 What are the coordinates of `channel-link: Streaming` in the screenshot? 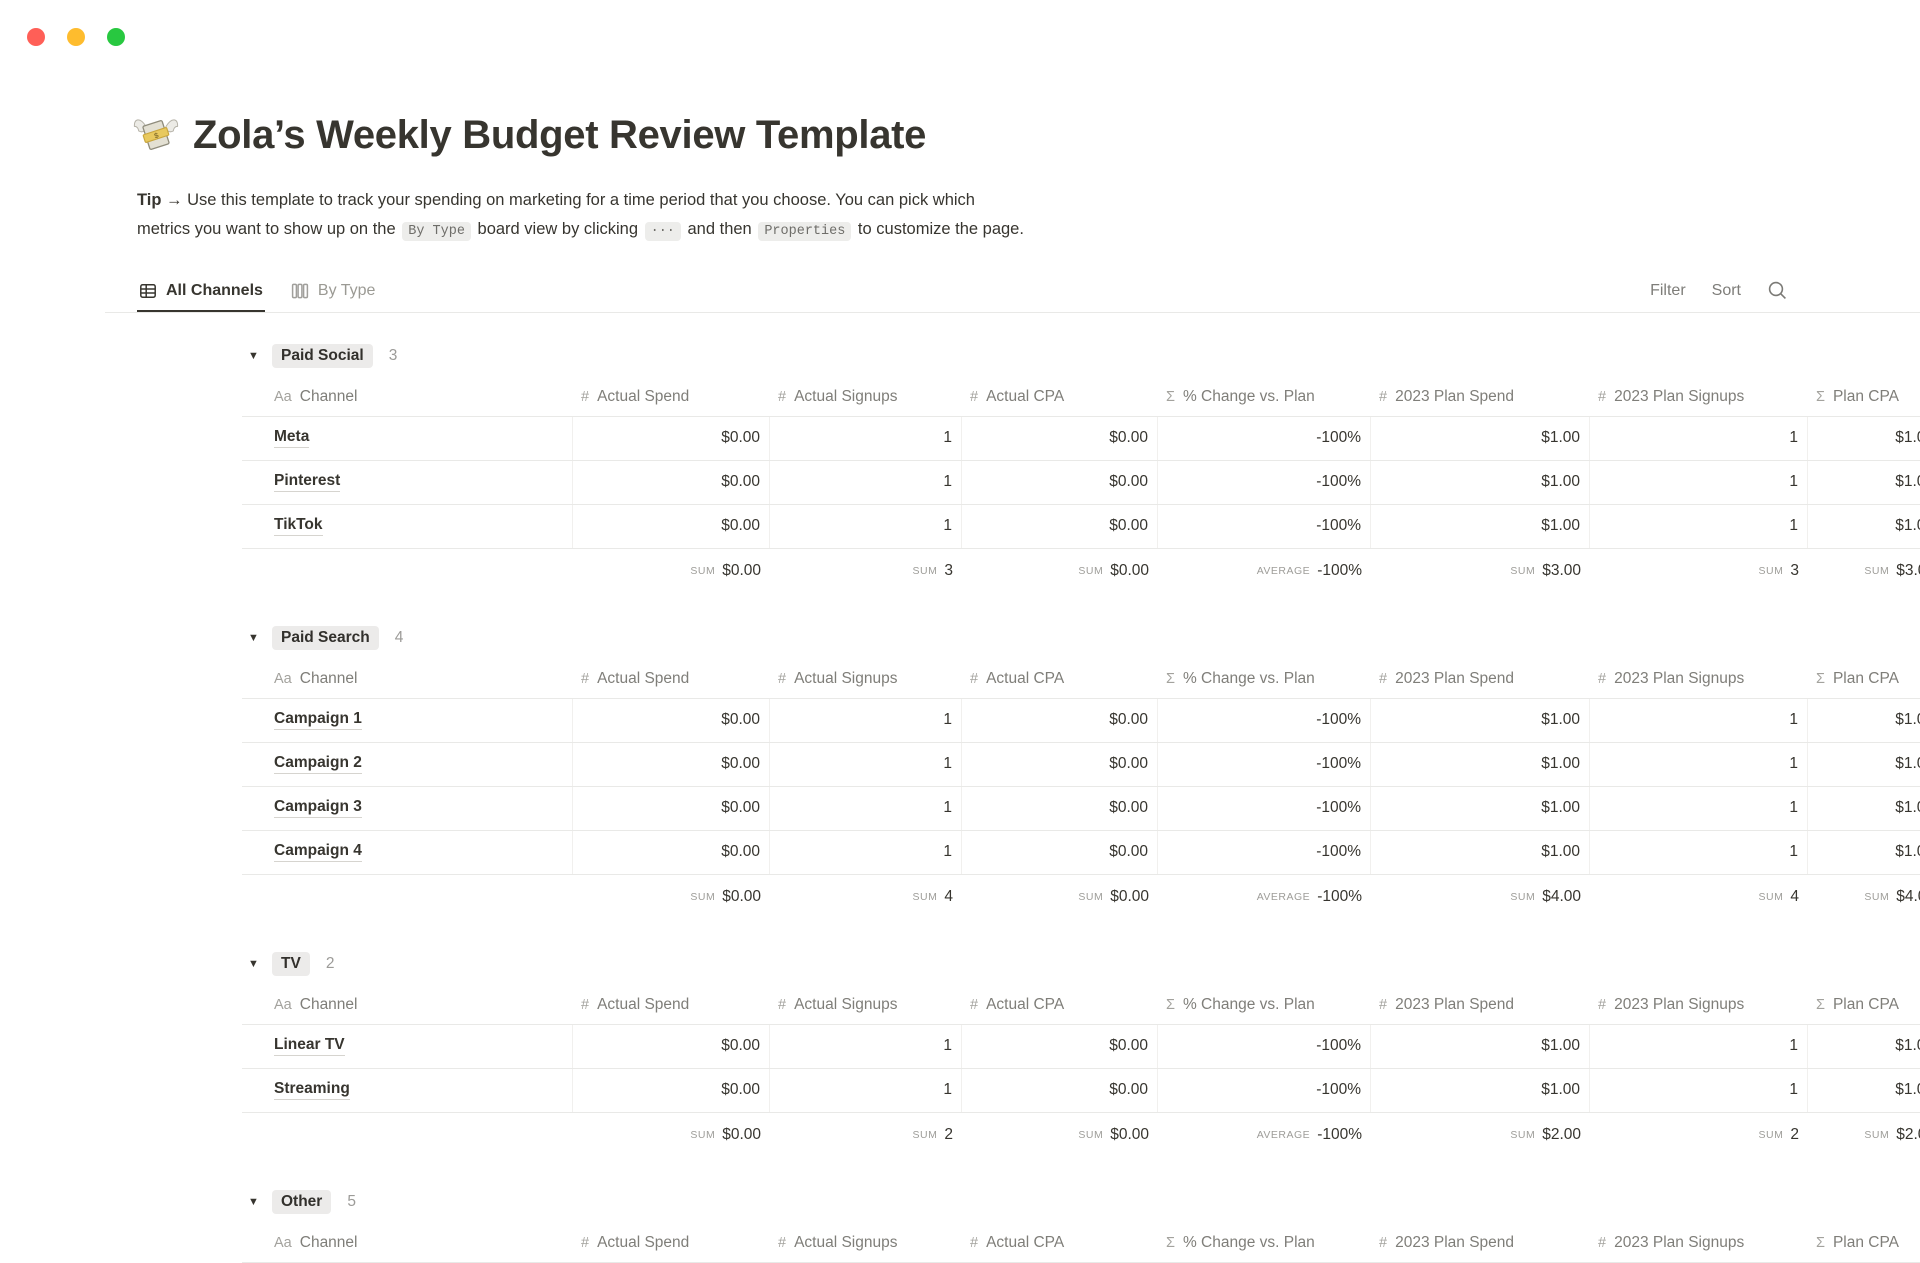 It's located at (312, 1090).